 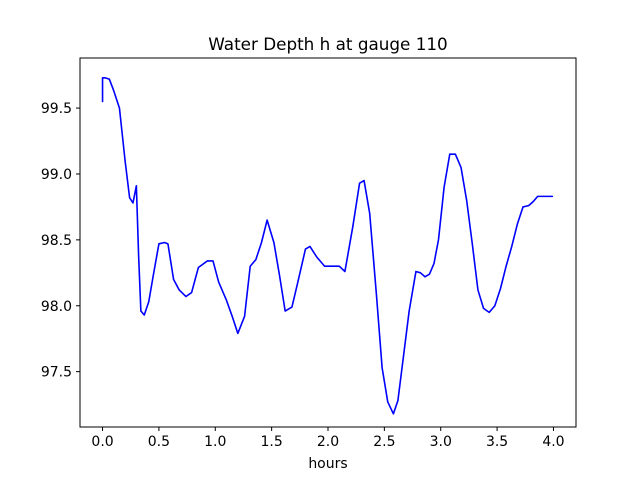 I want to click on y-tick-label: 98.0, so click(x=56, y=307).